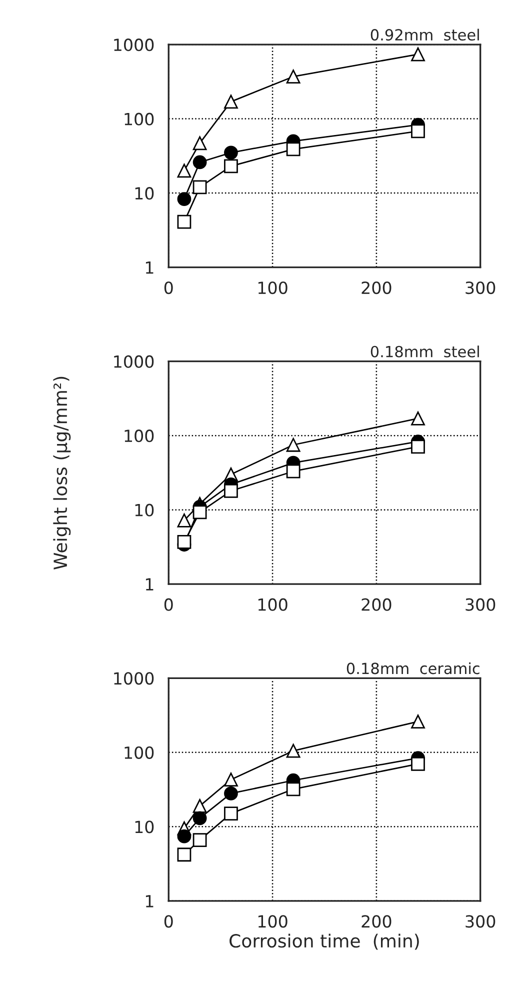 The height and width of the screenshot is (990, 511). What do you see at coordinates (62, 473) in the screenshot?
I see `y-axis-title: Weight loss (μg/mm²)` at bounding box center [62, 473].